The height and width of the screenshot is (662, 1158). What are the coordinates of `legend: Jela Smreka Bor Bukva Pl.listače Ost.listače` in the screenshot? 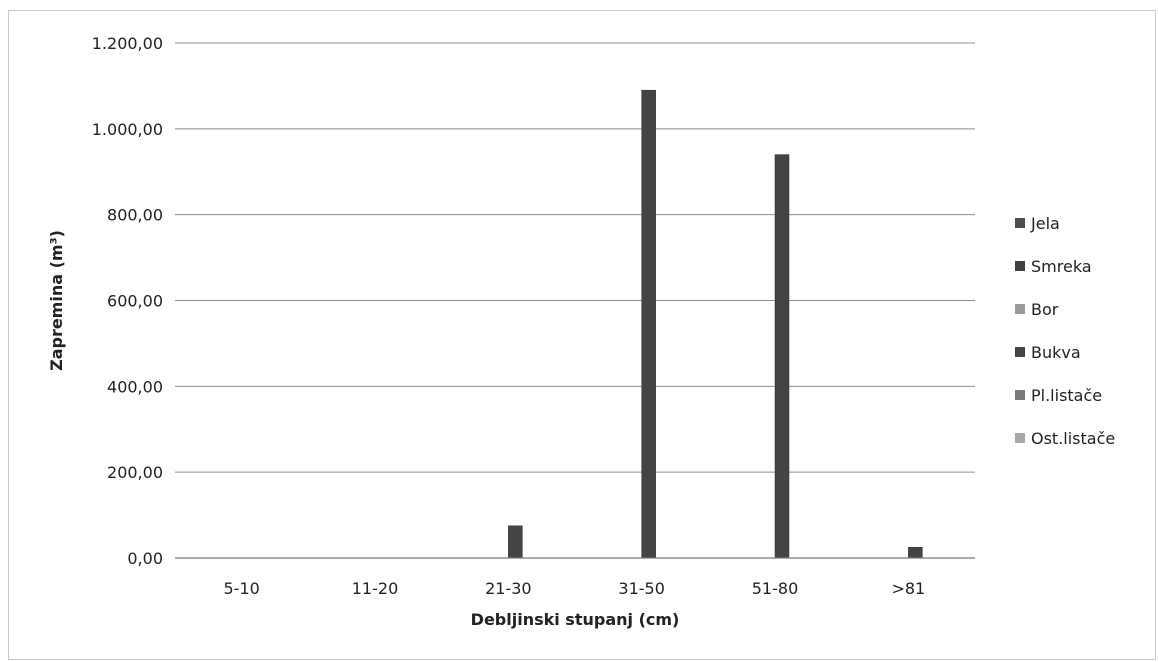 It's located at (1065, 331).